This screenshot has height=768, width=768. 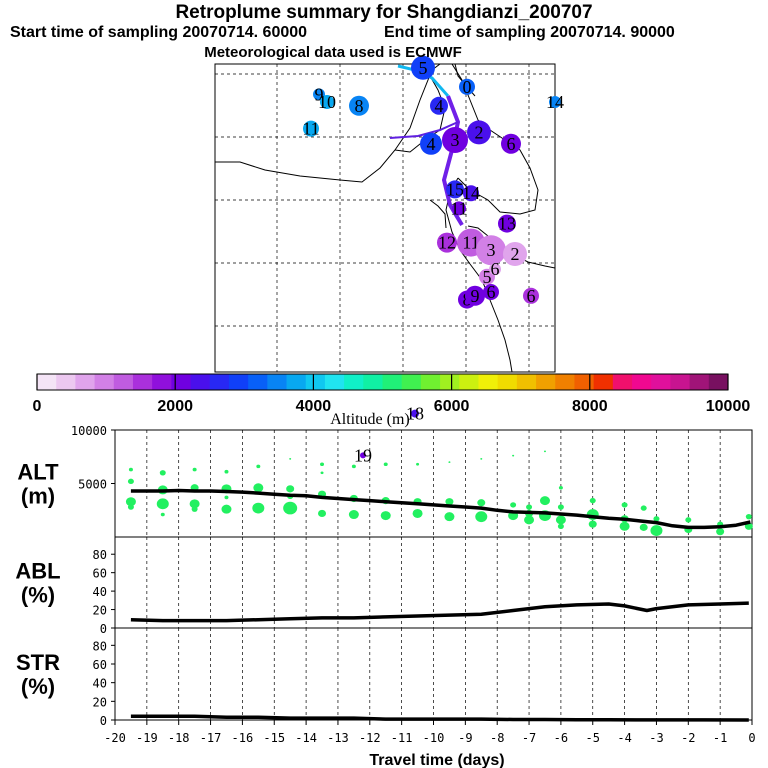 I want to click on colorbar-tick-label: 0, so click(x=37, y=406).